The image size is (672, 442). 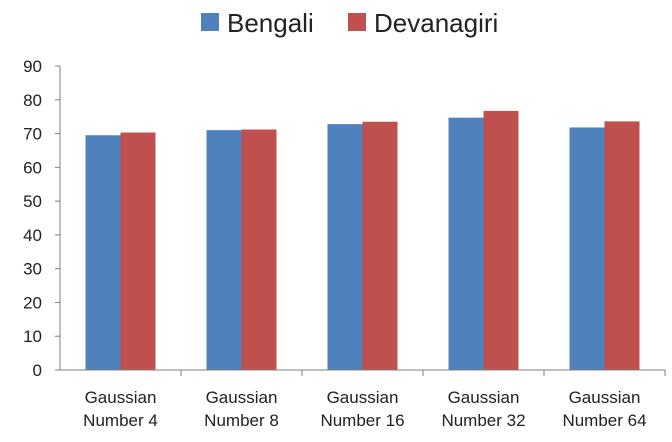 What do you see at coordinates (32, 201) in the screenshot?
I see `y-tick-label: 50` at bounding box center [32, 201].